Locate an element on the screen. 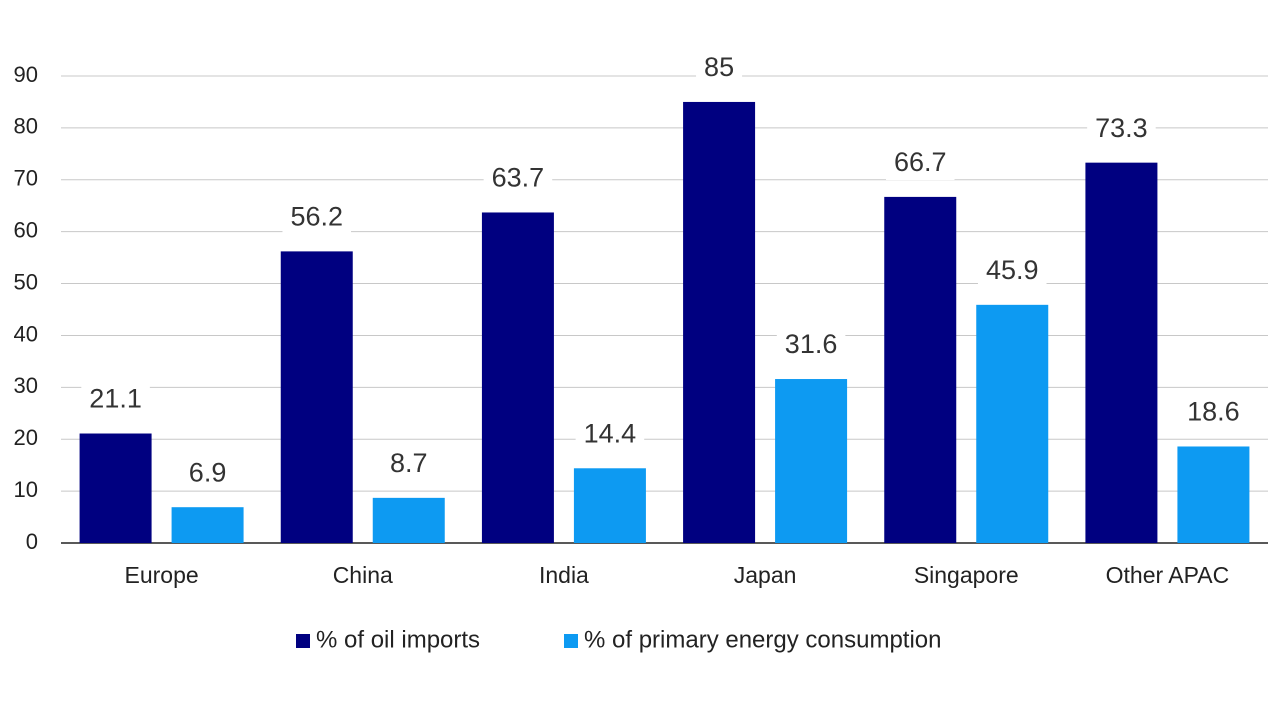 Image resolution: width=1280 pixels, height=720 pixels. y-tick-label: 50 is located at coordinates (26, 281).